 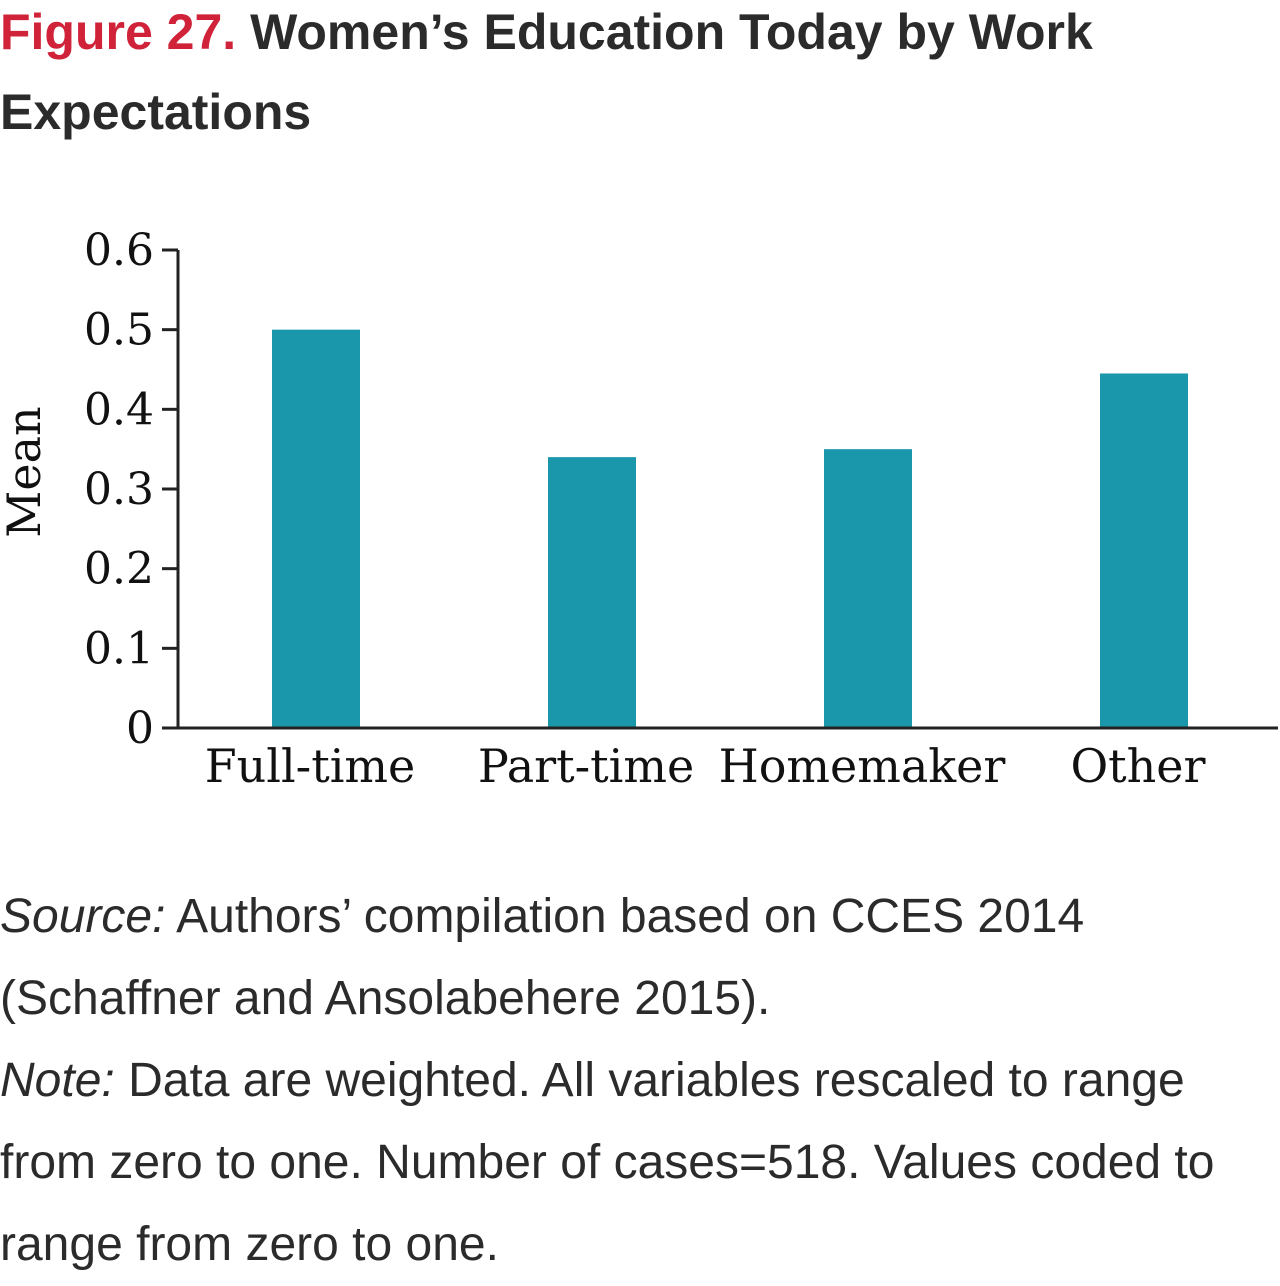 I want to click on y-axis-ticks: 0 0.1 0.2 0.3 0.4 0.5 0.6, so click(x=131, y=489).